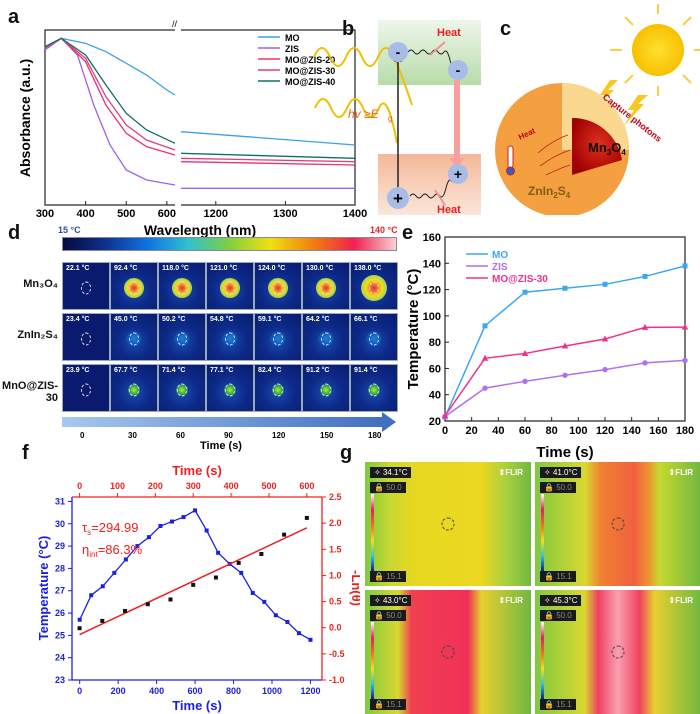 The height and width of the screenshot is (714, 700). What do you see at coordinates (278, 388) in the screenshot?
I see `thermal-image: 82.4 °C` at bounding box center [278, 388].